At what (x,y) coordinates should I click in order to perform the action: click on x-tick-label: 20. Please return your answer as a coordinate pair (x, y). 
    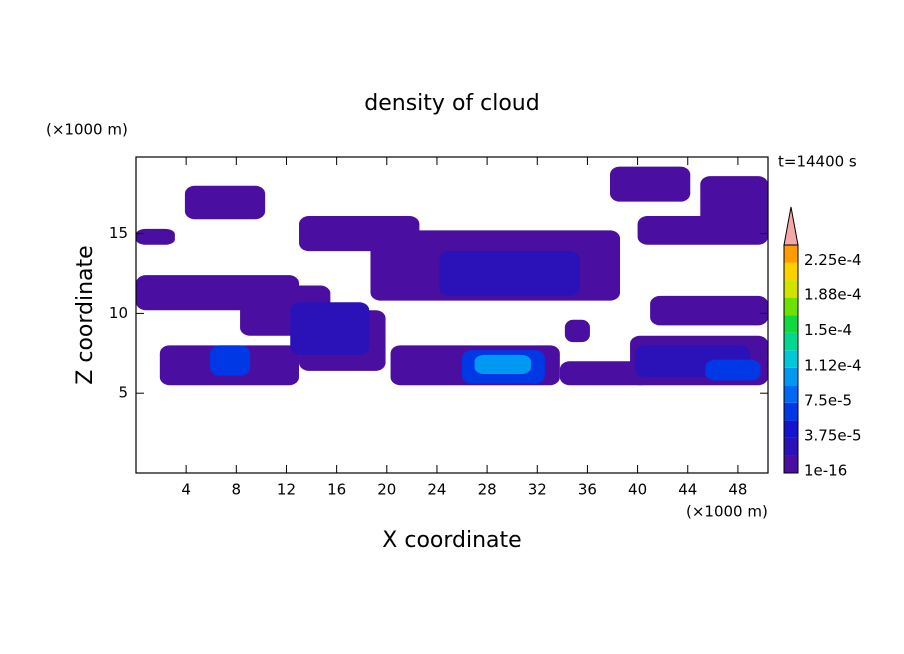
    Looking at the image, I should click on (386, 490).